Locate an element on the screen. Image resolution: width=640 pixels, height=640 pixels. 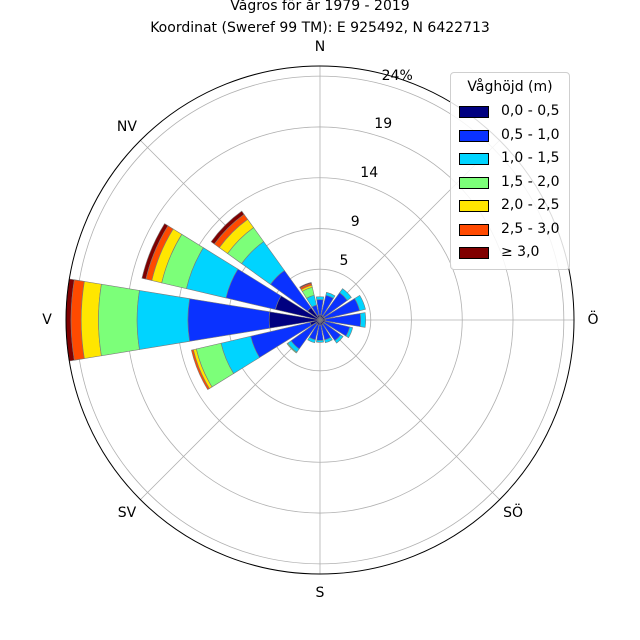
direction-label: S is located at coordinates (320, 593).